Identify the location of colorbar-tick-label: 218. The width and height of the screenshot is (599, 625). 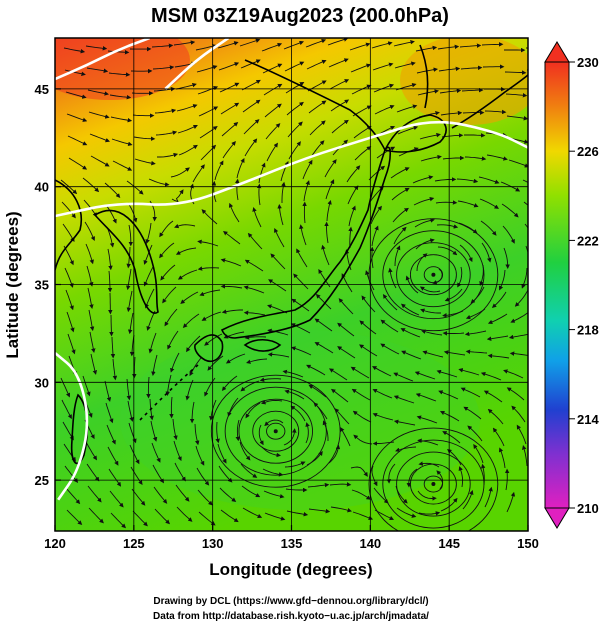
(588, 330).